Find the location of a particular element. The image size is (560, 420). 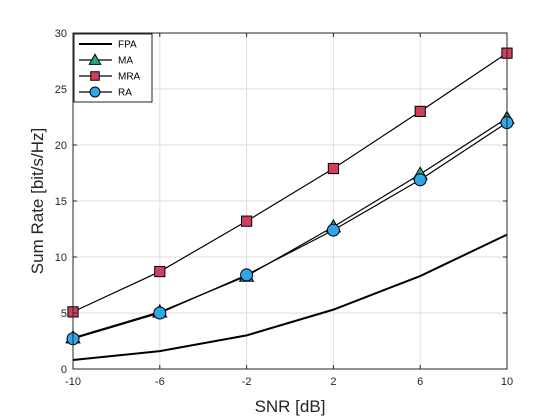

legend-ma-label: MA is located at coordinates (125, 61).